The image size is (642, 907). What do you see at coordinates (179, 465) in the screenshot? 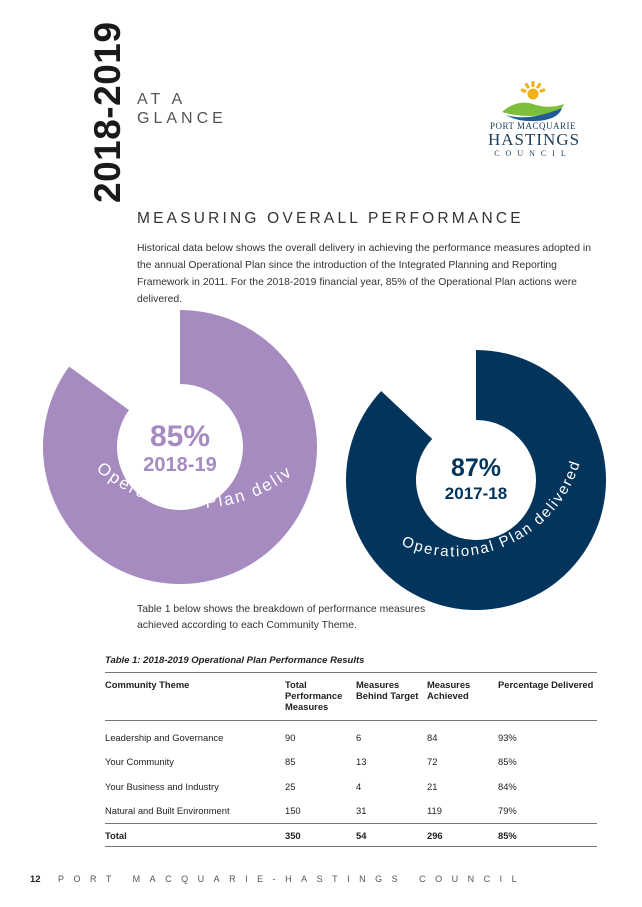
I see `donut-2018-19-label: 2018-19` at bounding box center [179, 465].